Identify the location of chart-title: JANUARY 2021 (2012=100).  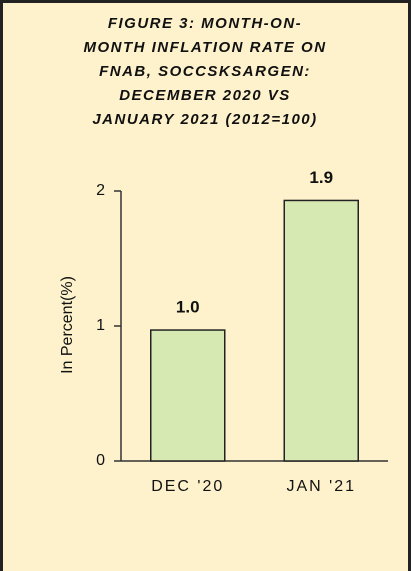
(204, 119).